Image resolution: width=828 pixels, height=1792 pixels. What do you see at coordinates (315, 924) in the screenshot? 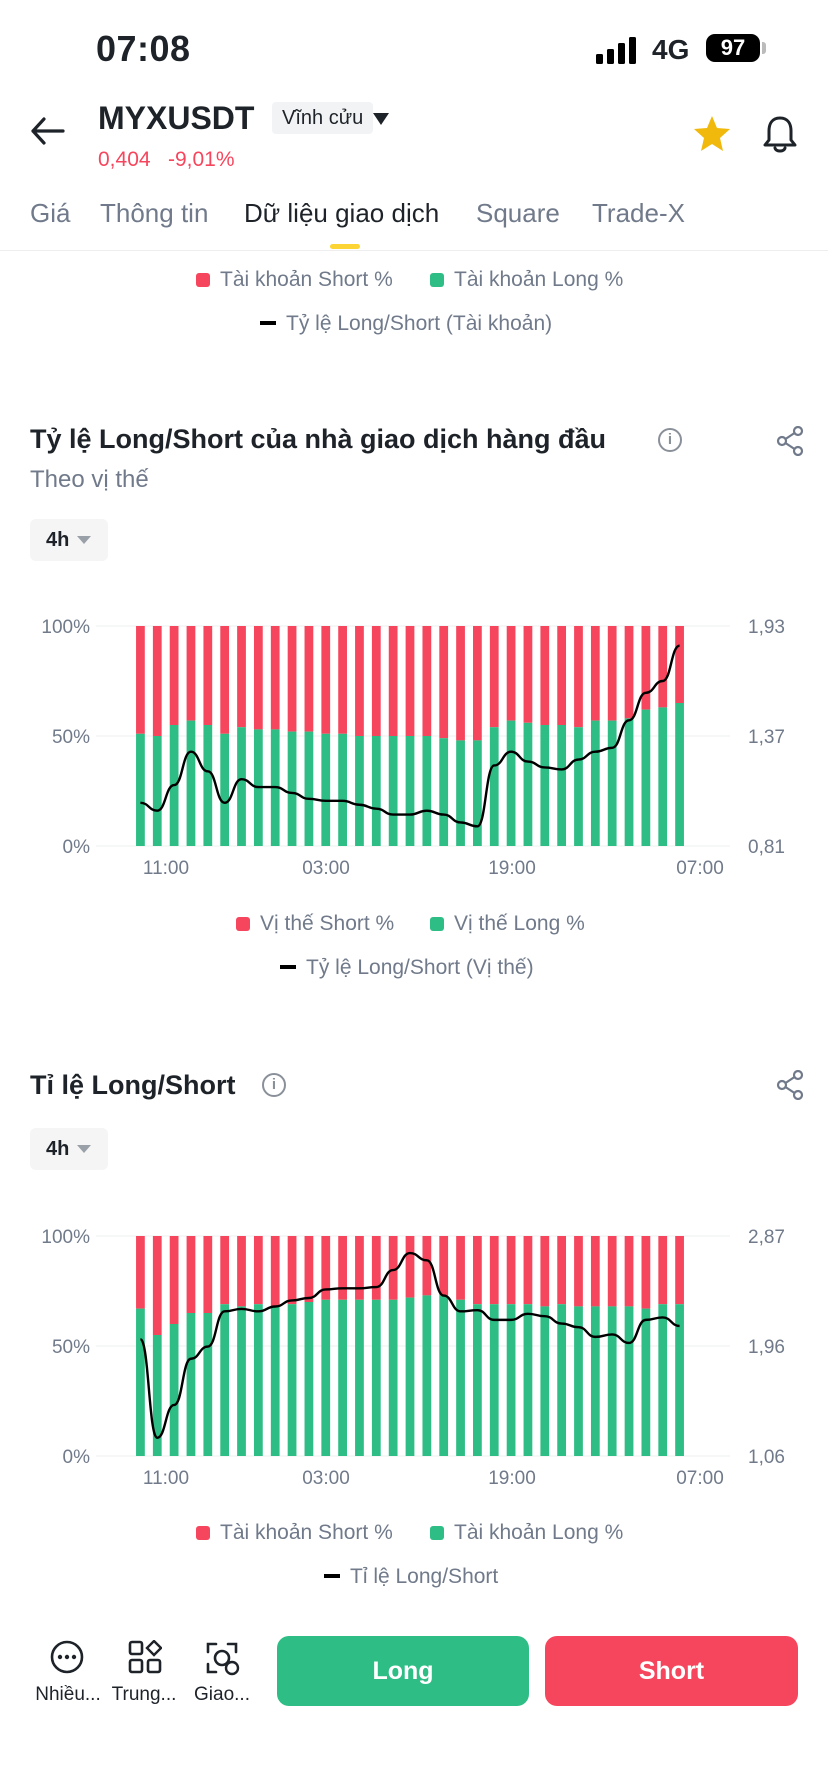
I see `legend-position-short: Vị thế Short %` at bounding box center [315, 924].